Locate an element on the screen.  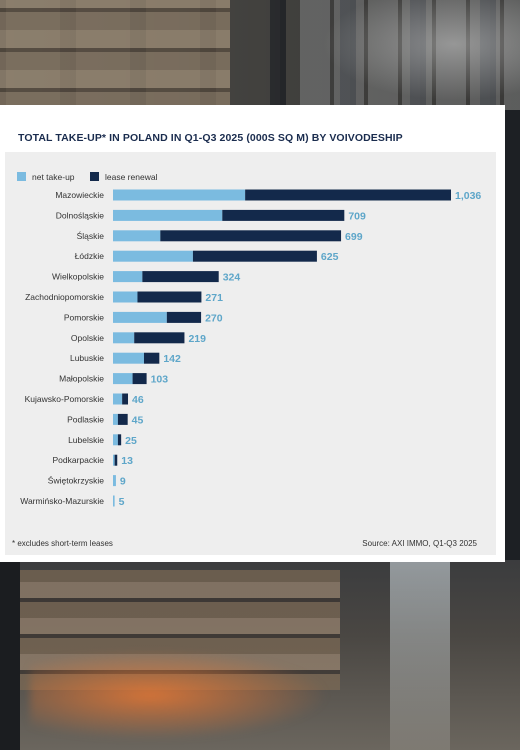
bar-lease-renewal-slaskie is located at coordinates (251, 236).